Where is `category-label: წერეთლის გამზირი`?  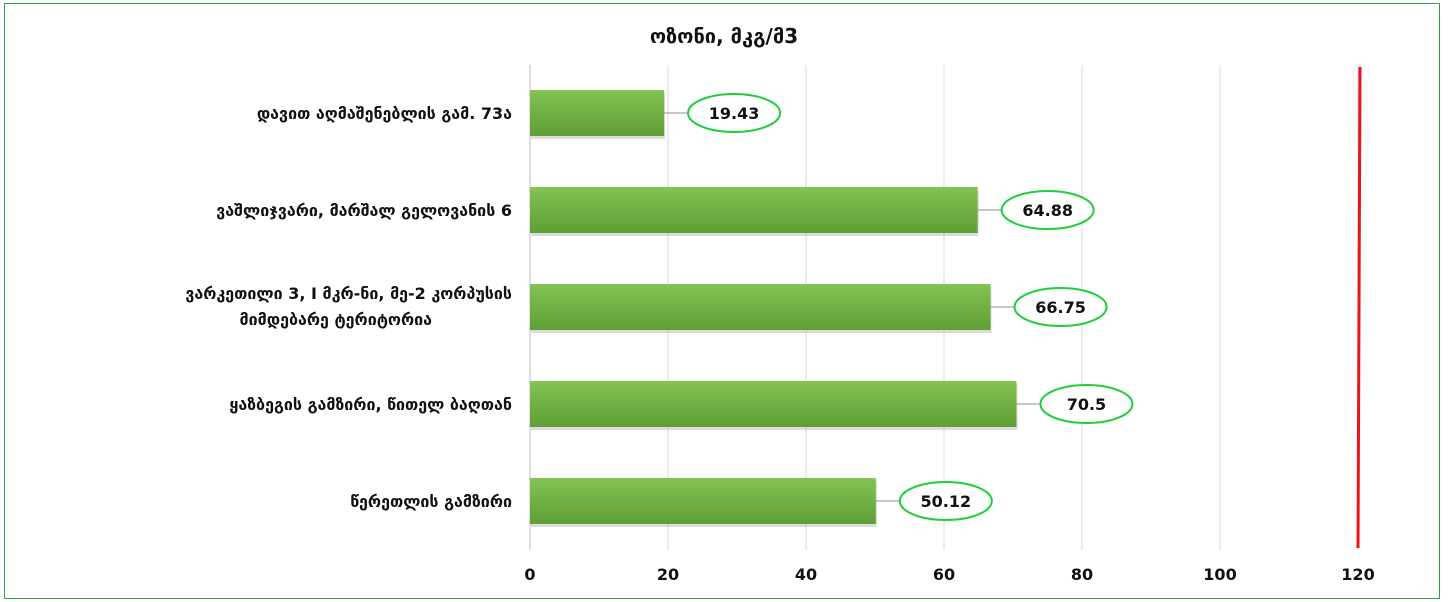 category-label: წერეთლის გამზირი is located at coordinates (431, 501).